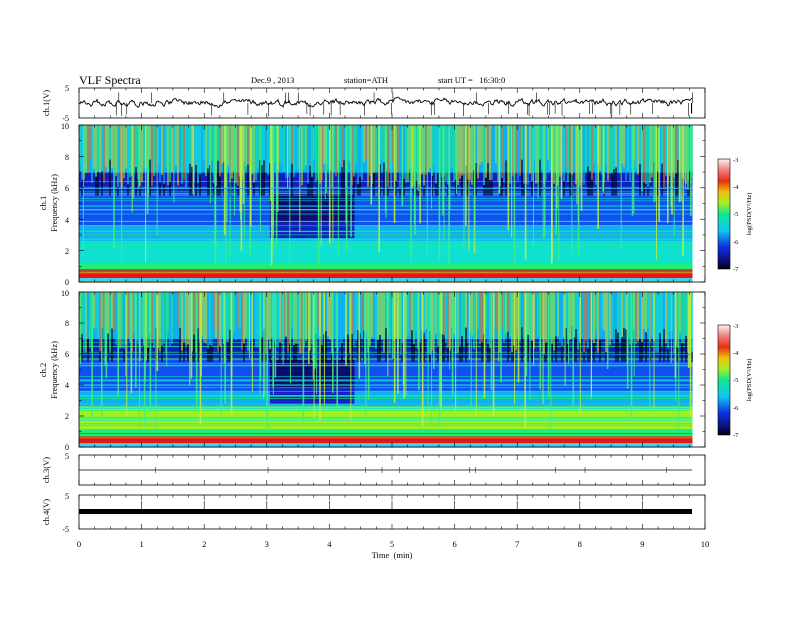 This screenshot has width=792, height=617. What do you see at coordinates (386, 280) in the screenshot?
I see `spectrogram-baseline-band` at bounding box center [386, 280].